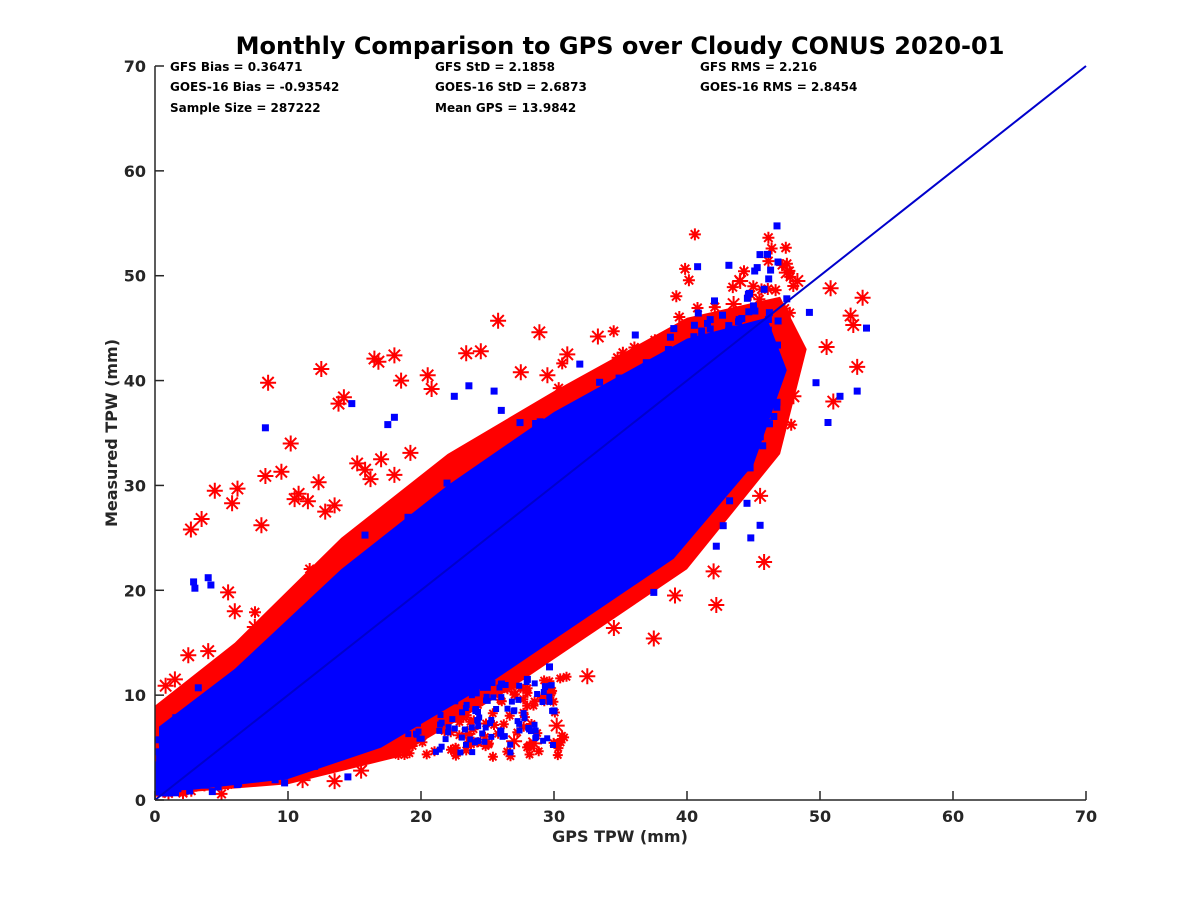  Describe the element at coordinates (620, 836) in the screenshot. I see `x-axis-label: GPS TPW (mm)` at that location.